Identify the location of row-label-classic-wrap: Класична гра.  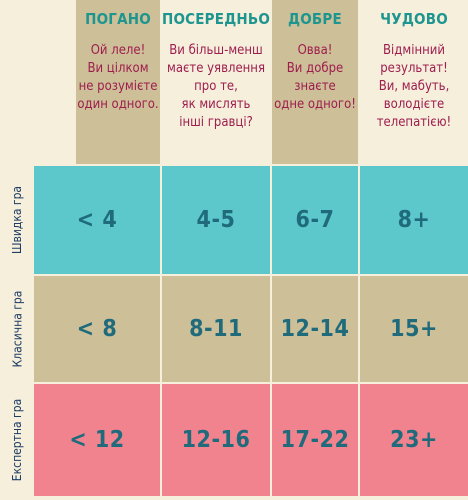
(17, 329).